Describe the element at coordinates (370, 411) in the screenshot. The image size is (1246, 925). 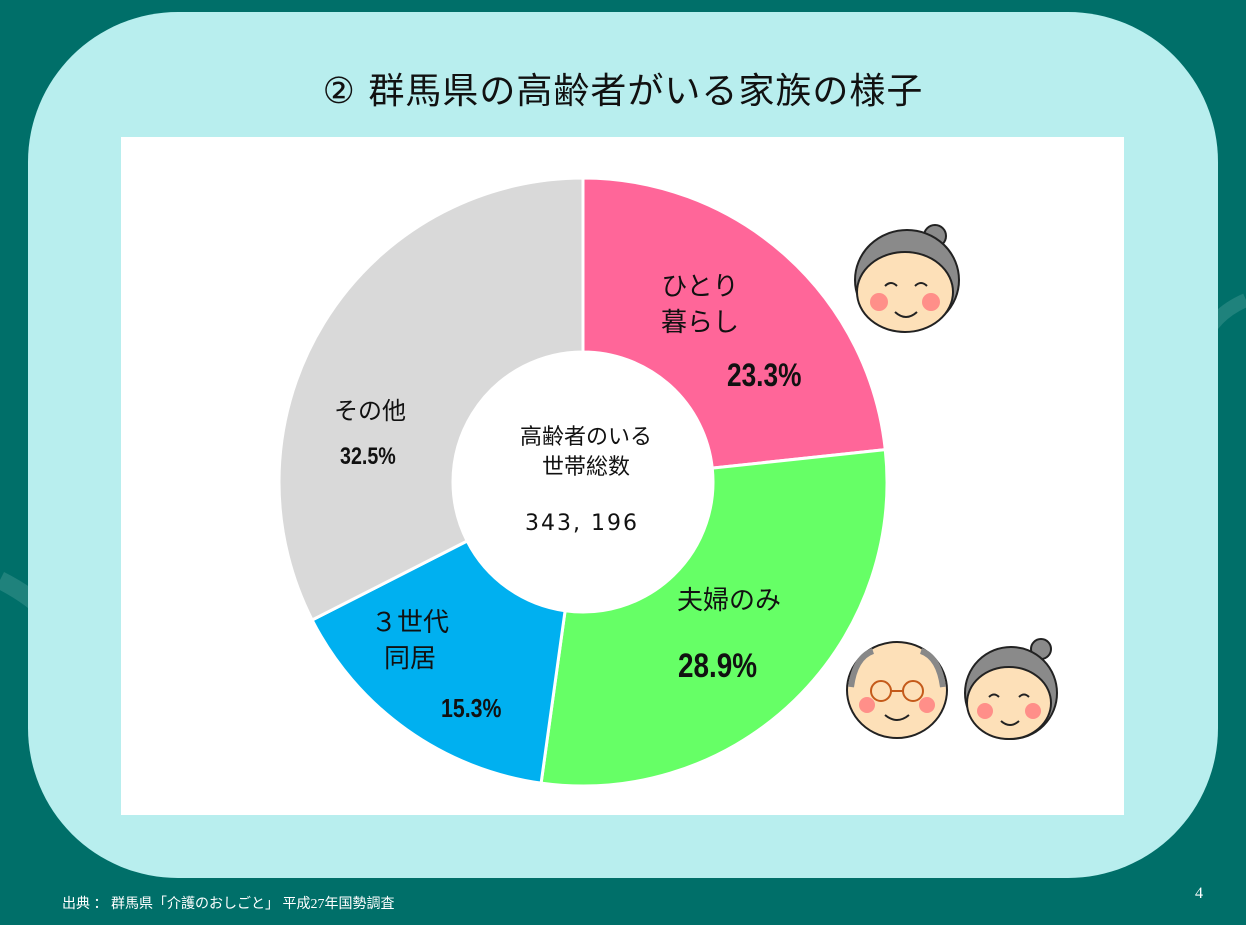
I see `slice-label-sonota: その他` at that location.